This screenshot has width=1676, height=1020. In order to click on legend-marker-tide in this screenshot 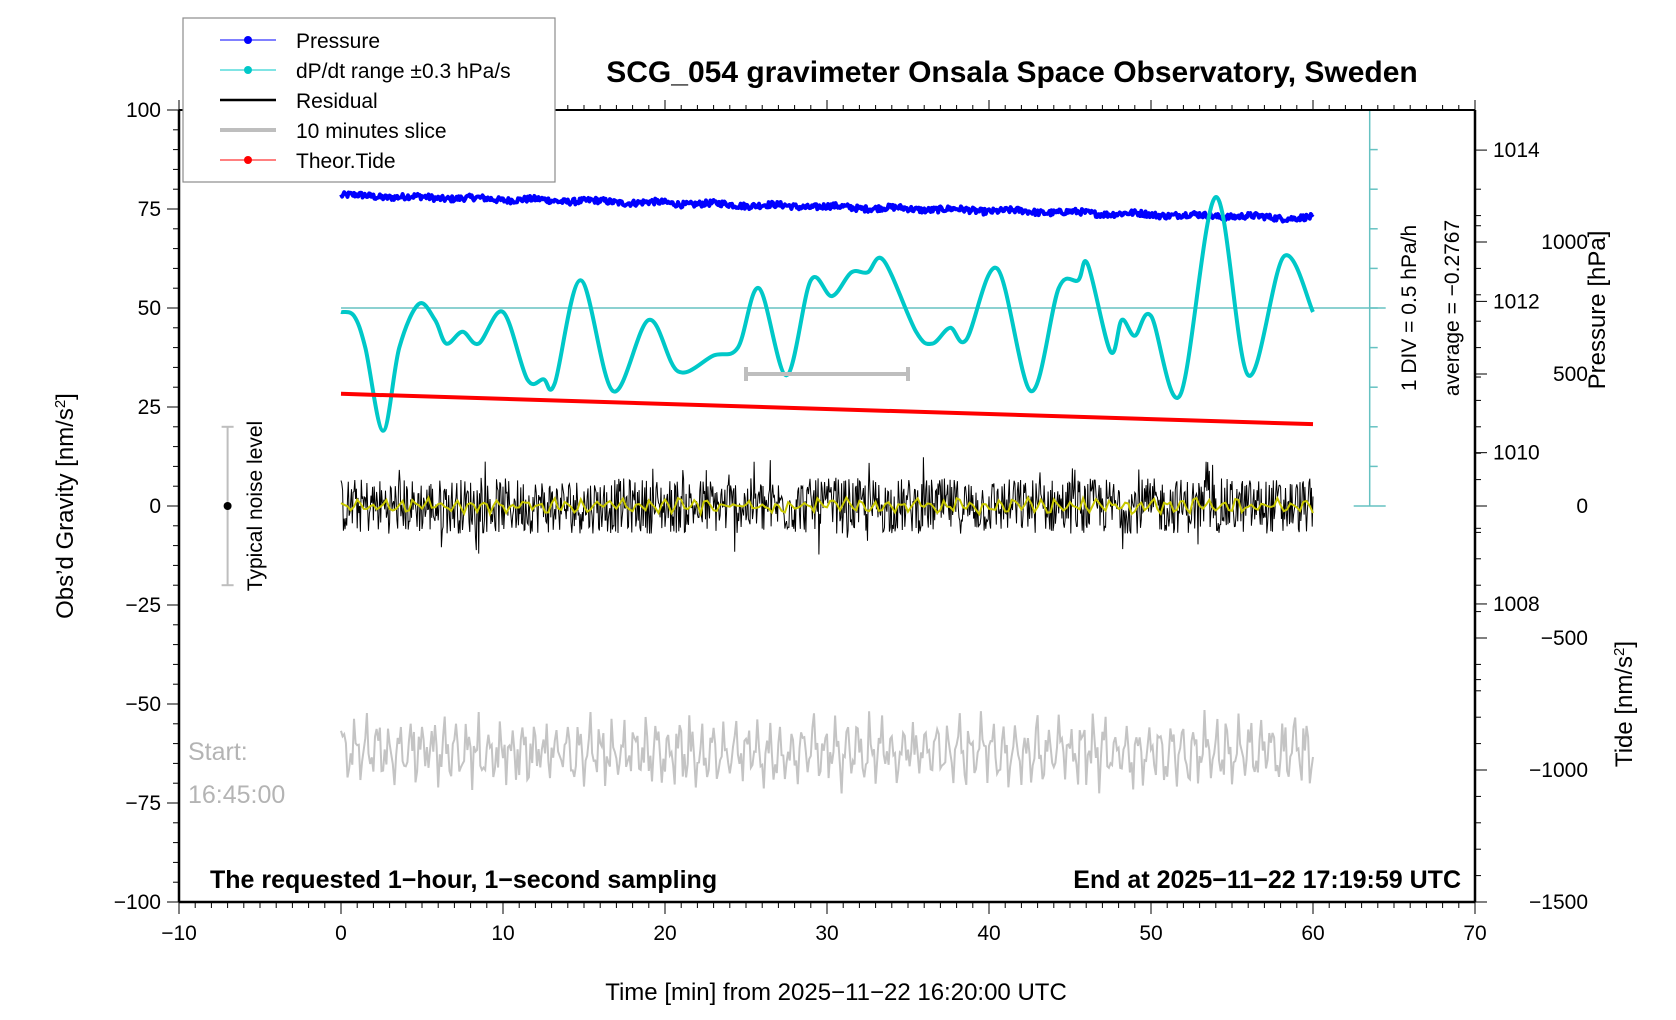, I will do `click(248, 160)`.